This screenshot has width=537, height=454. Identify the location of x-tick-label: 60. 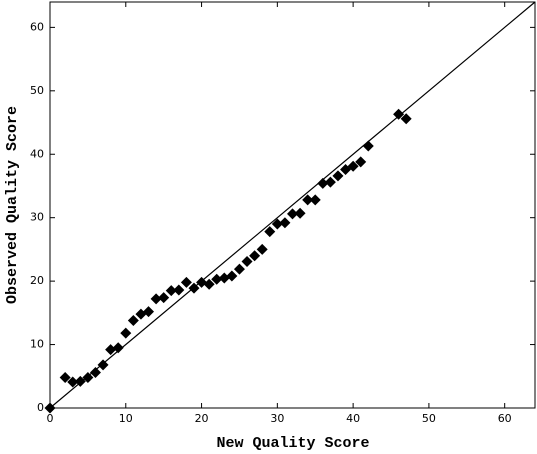
(505, 418).